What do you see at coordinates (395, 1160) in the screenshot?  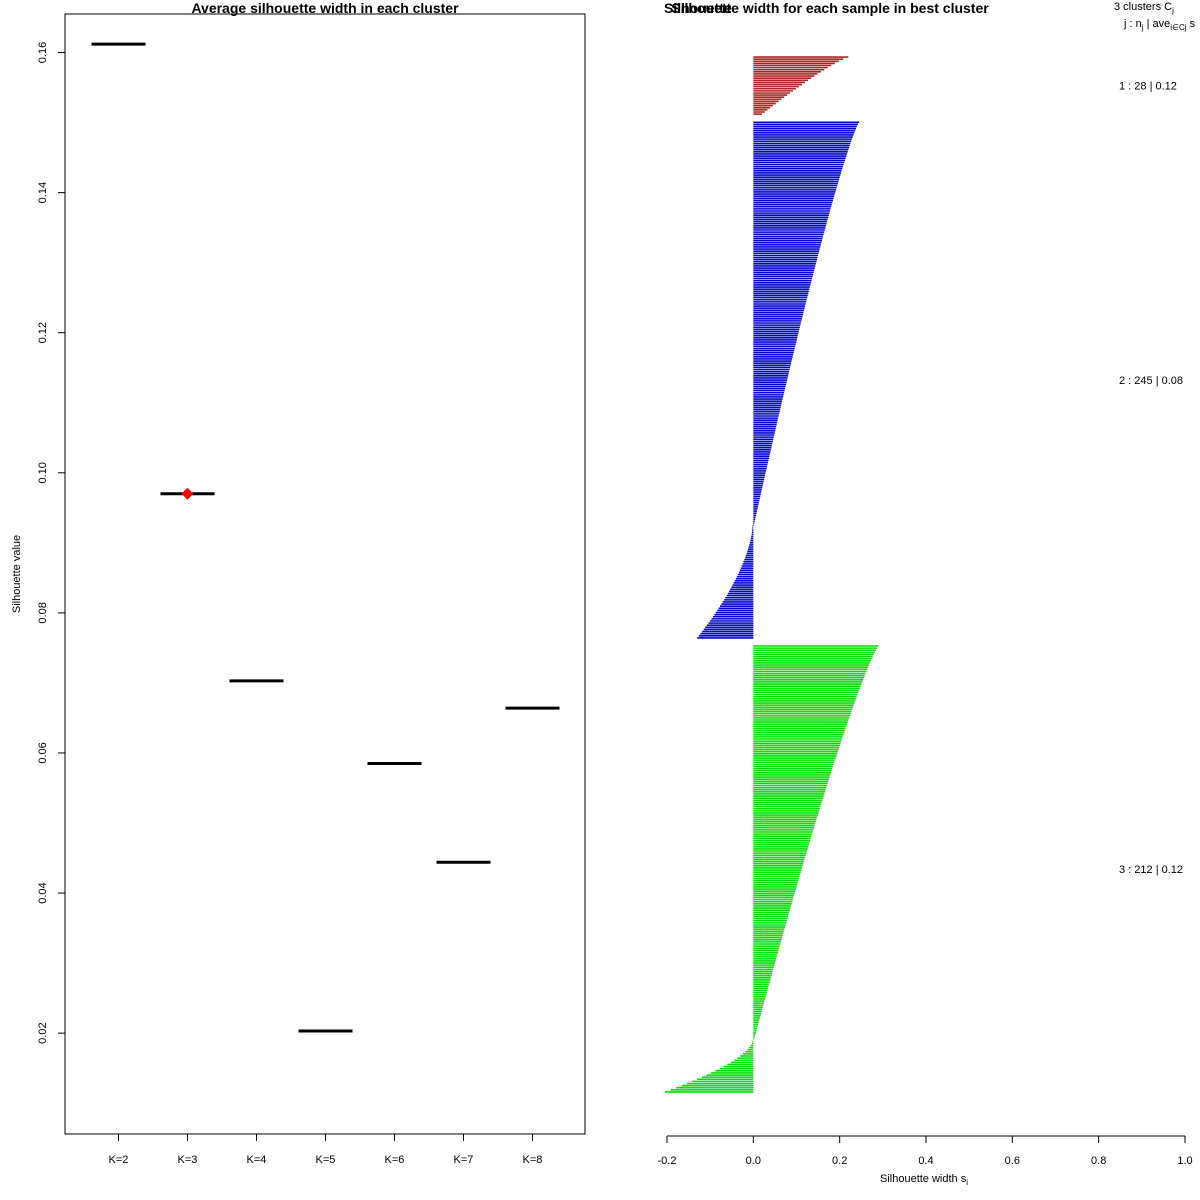 I see `left-x-tick-label: K=6` at bounding box center [395, 1160].